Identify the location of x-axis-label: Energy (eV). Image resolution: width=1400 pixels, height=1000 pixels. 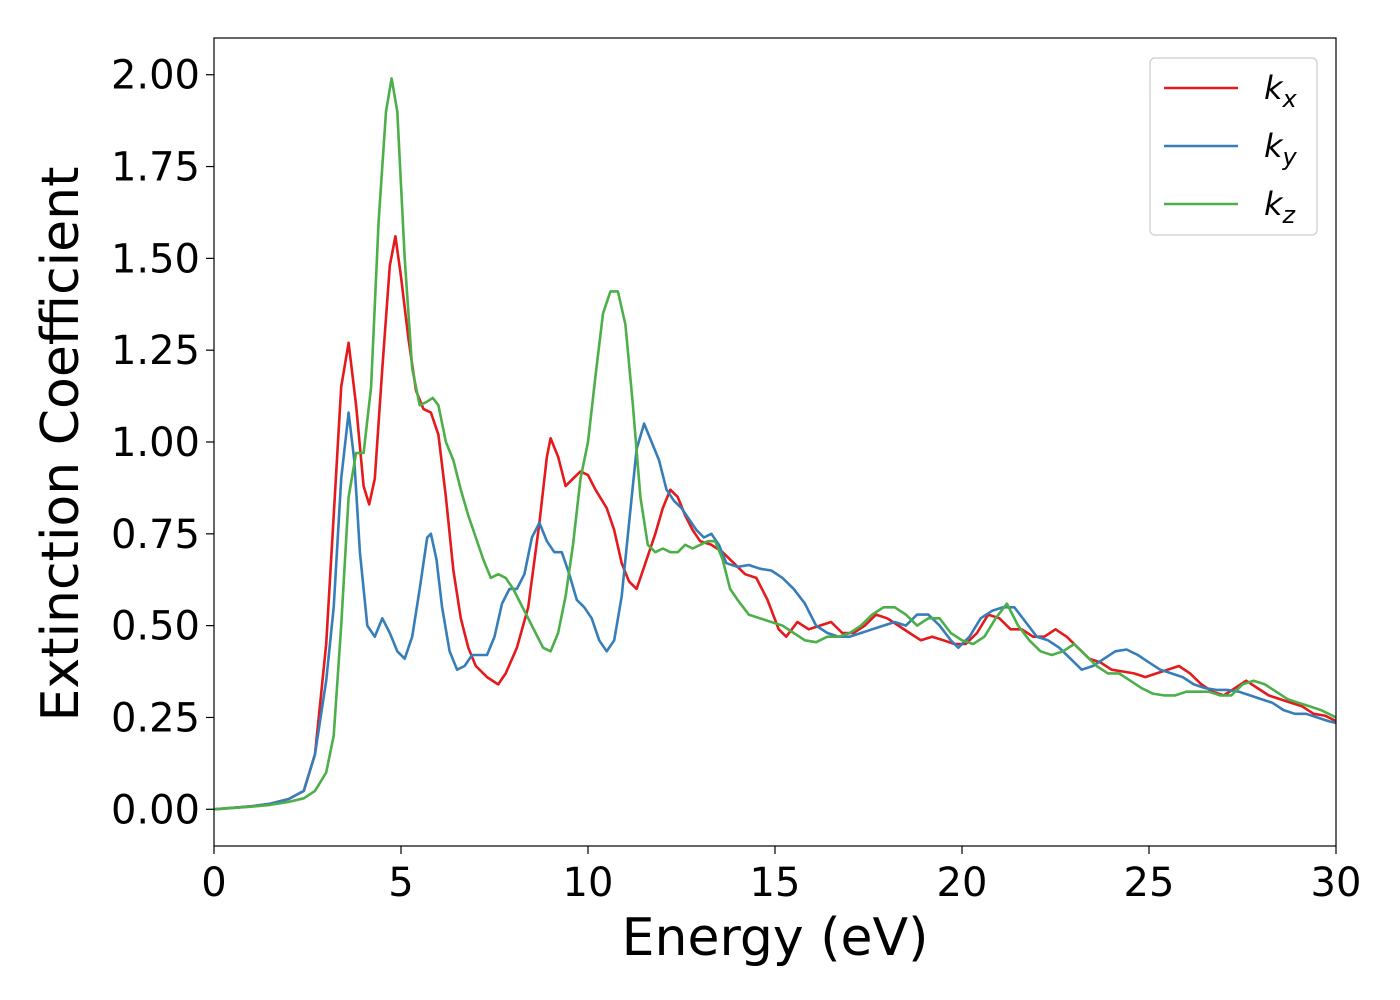
(775, 938).